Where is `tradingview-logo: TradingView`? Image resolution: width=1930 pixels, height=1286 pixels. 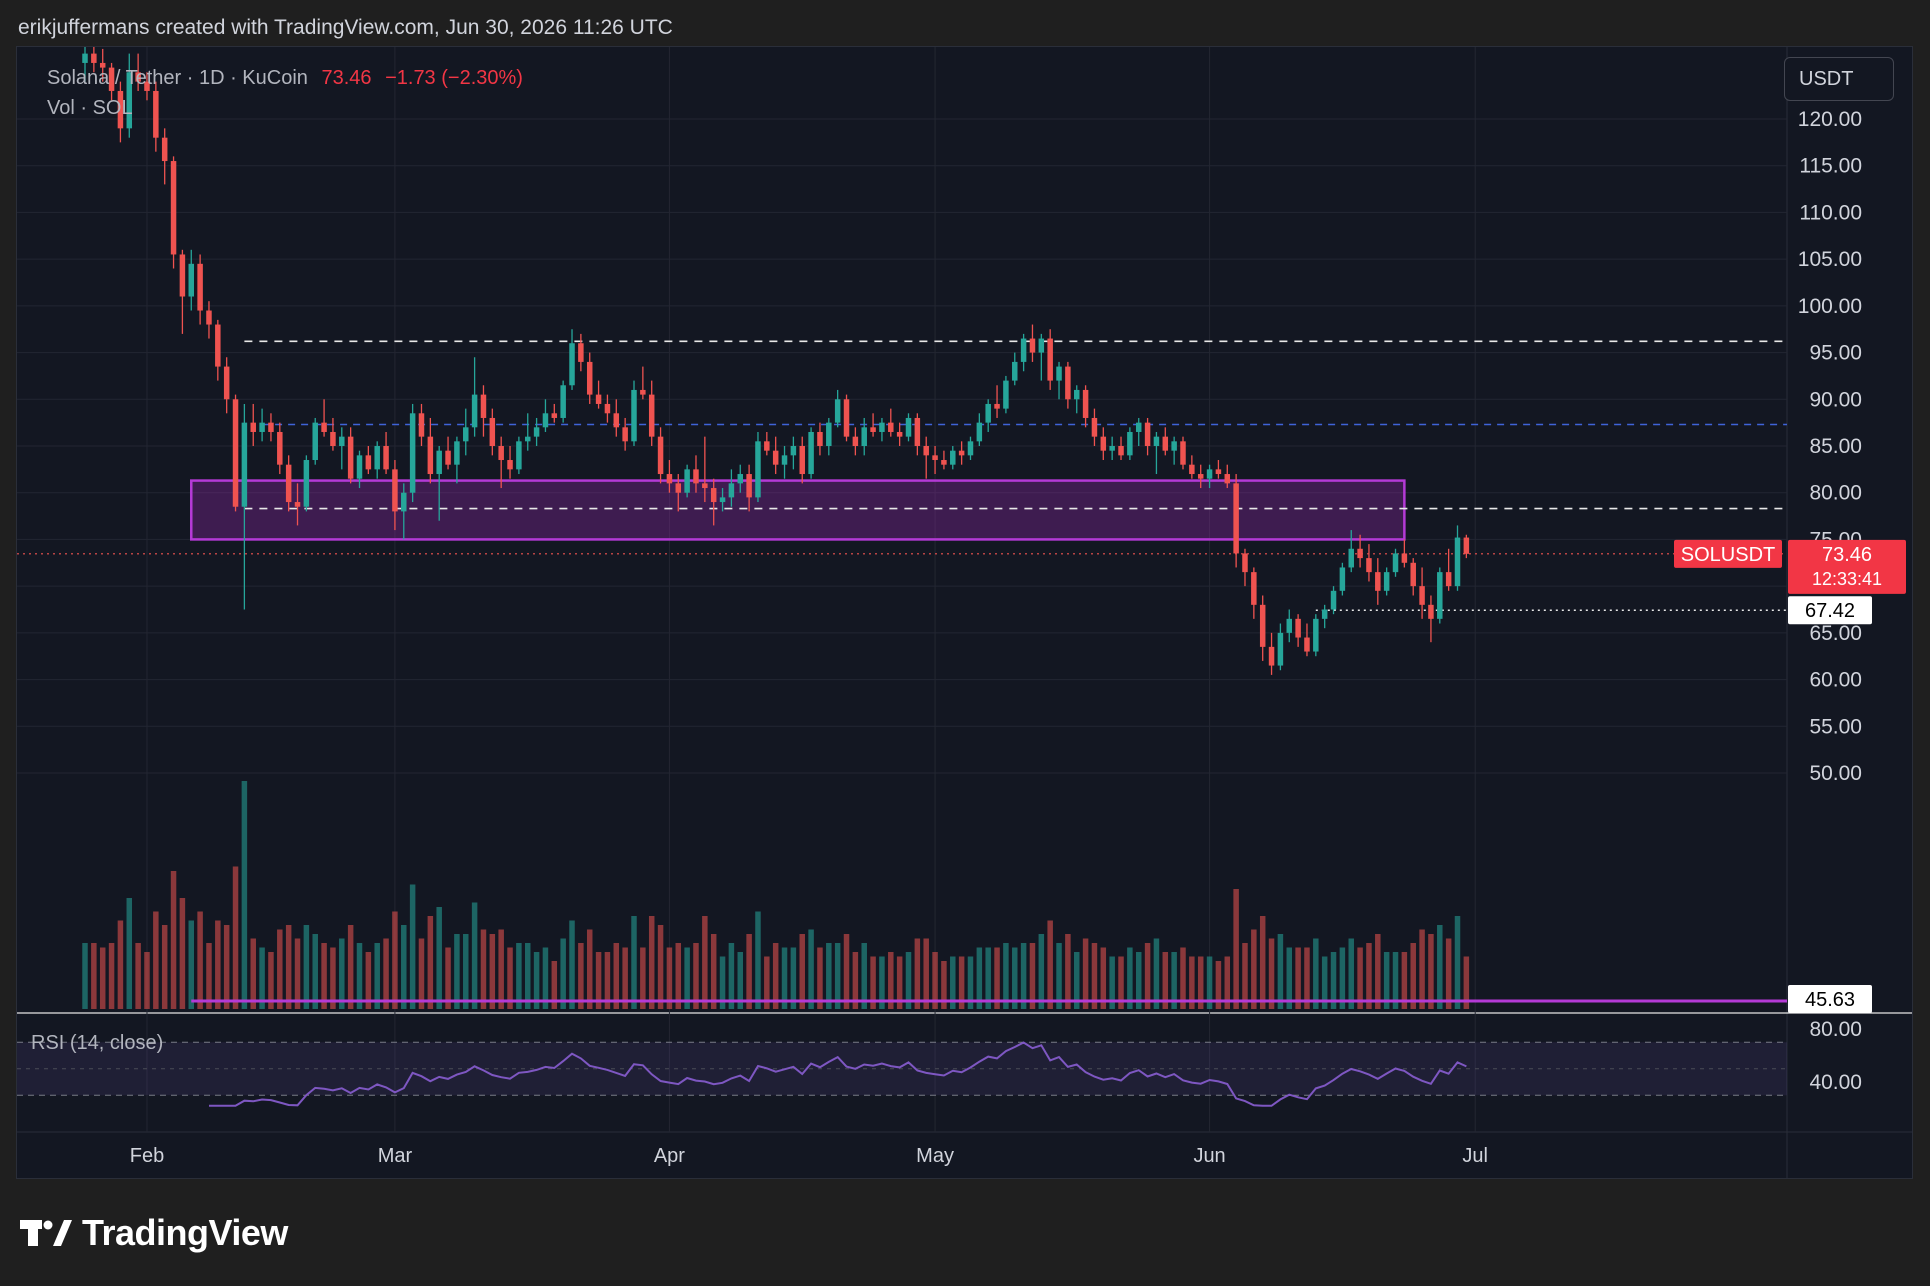 tradingview-logo: TradingView is located at coordinates (154, 1233).